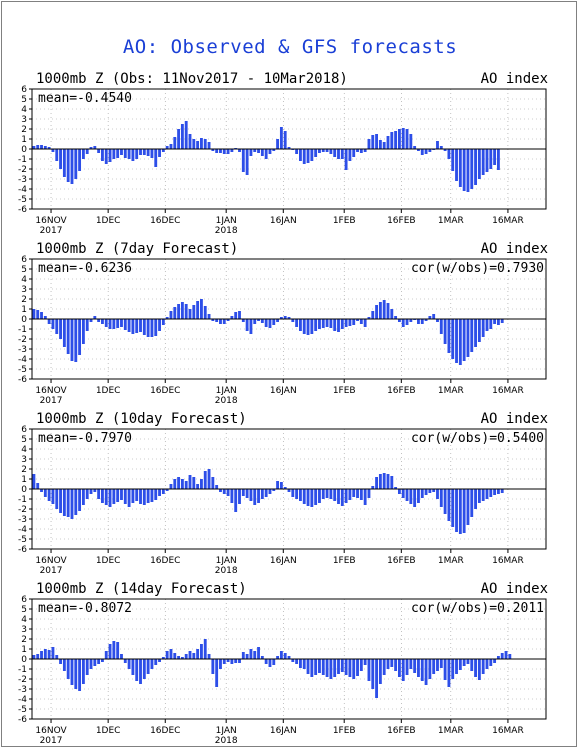 The height and width of the screenshot is (750, 580). What do you see at coordinates (226, 401) in the screenshot?
I see `x-tick-year-label: 2018` at bounding box center [226, 401].